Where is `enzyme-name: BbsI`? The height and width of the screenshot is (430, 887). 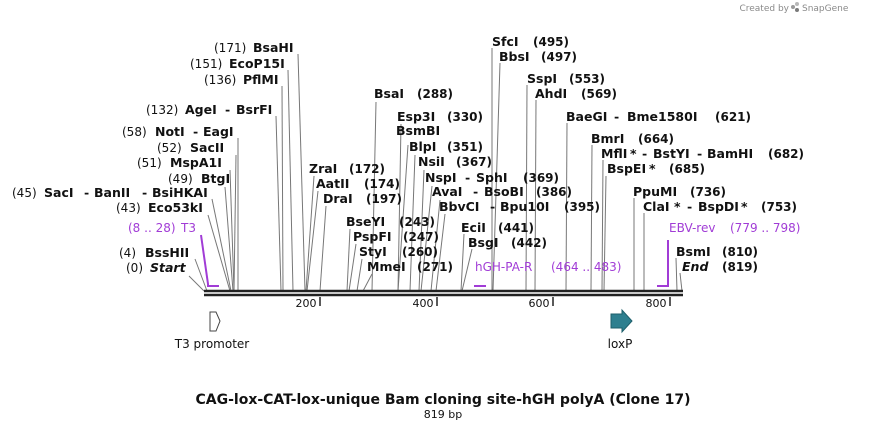 enzyme-name: BbsI is located at coordinates (514, 56).